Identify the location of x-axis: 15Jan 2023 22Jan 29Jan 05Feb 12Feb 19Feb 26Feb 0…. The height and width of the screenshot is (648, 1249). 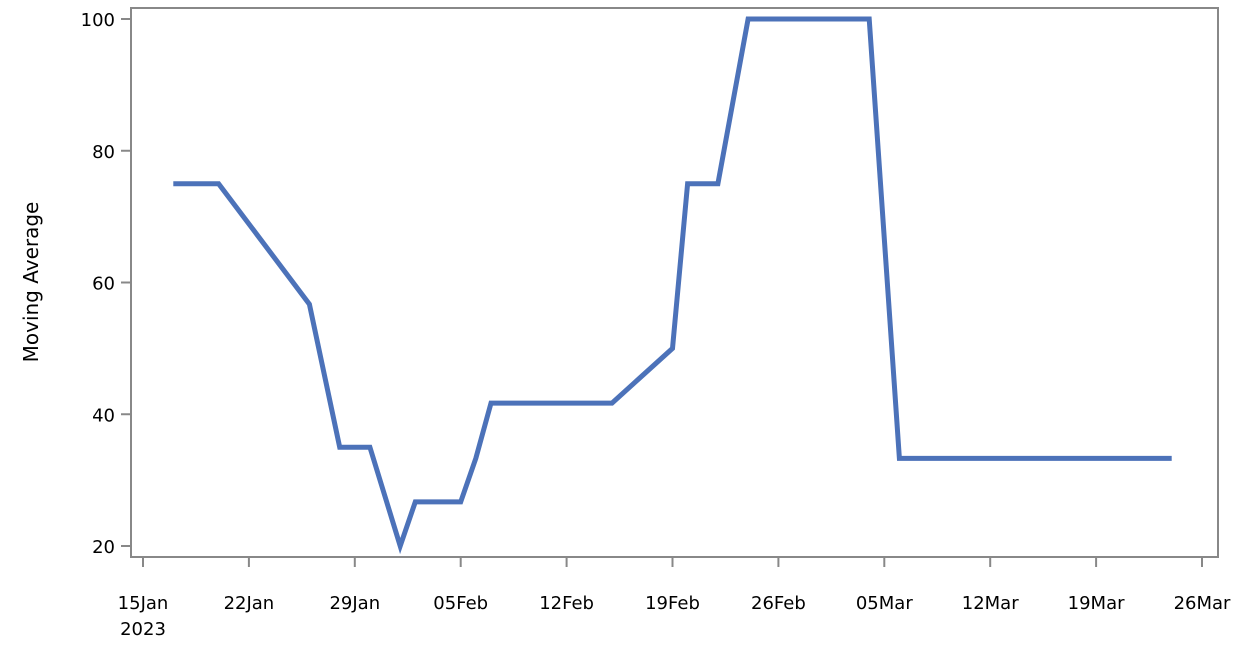
(674, 598).